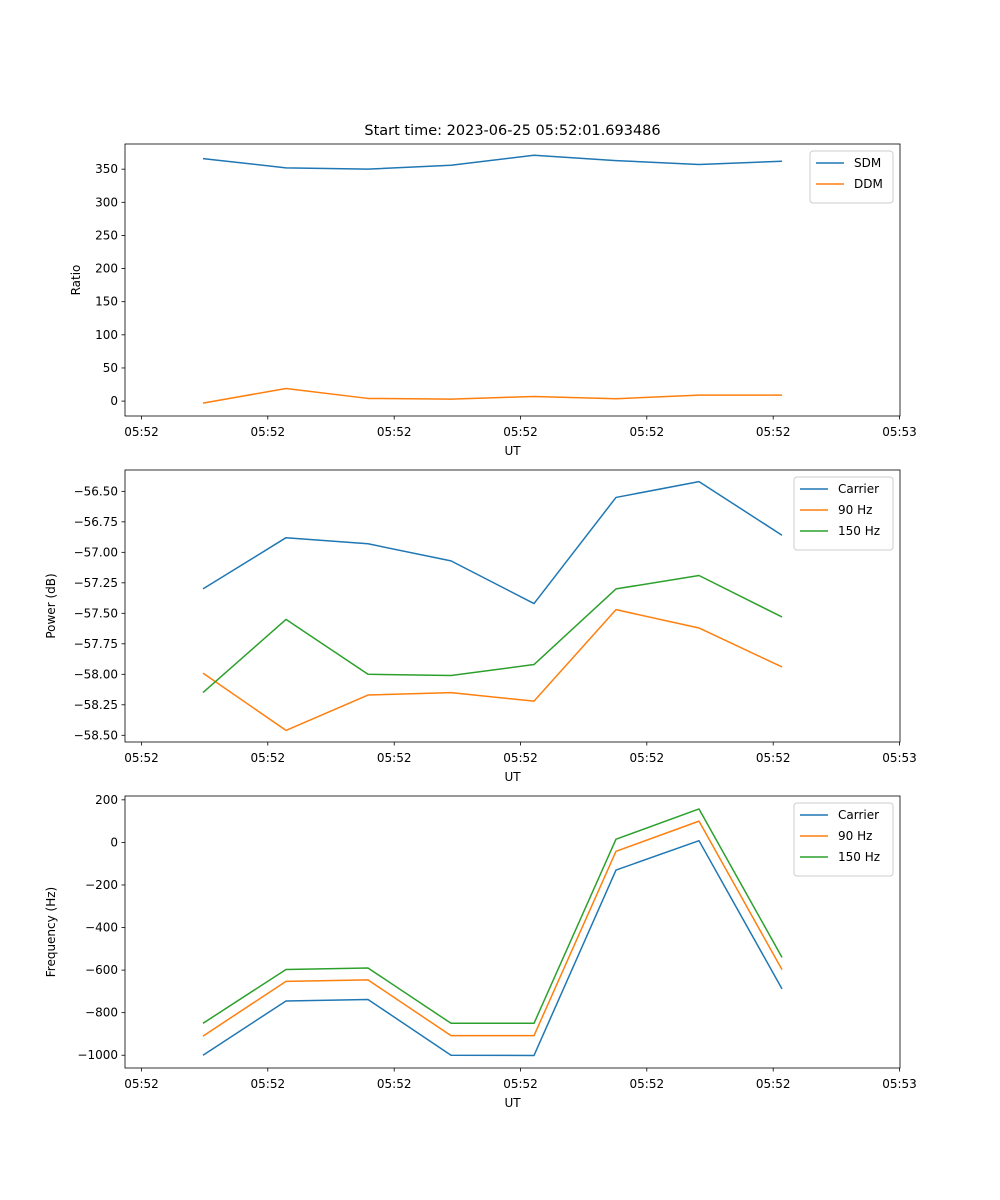 This screenshot has height=1200, width=1000. What do you see at coordinates (492, 395) in the screenshot?
I see `series-line-ddm` at bounding box center [492, 395].